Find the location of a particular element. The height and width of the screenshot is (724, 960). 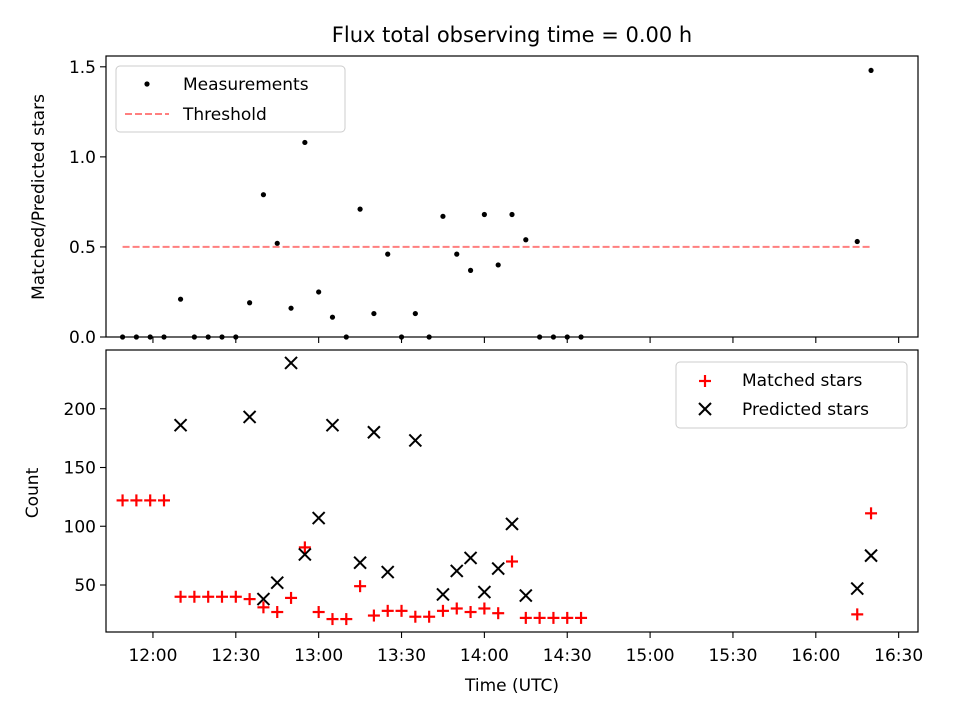

legend-measurement-marker is located at coordinates (147, 84).